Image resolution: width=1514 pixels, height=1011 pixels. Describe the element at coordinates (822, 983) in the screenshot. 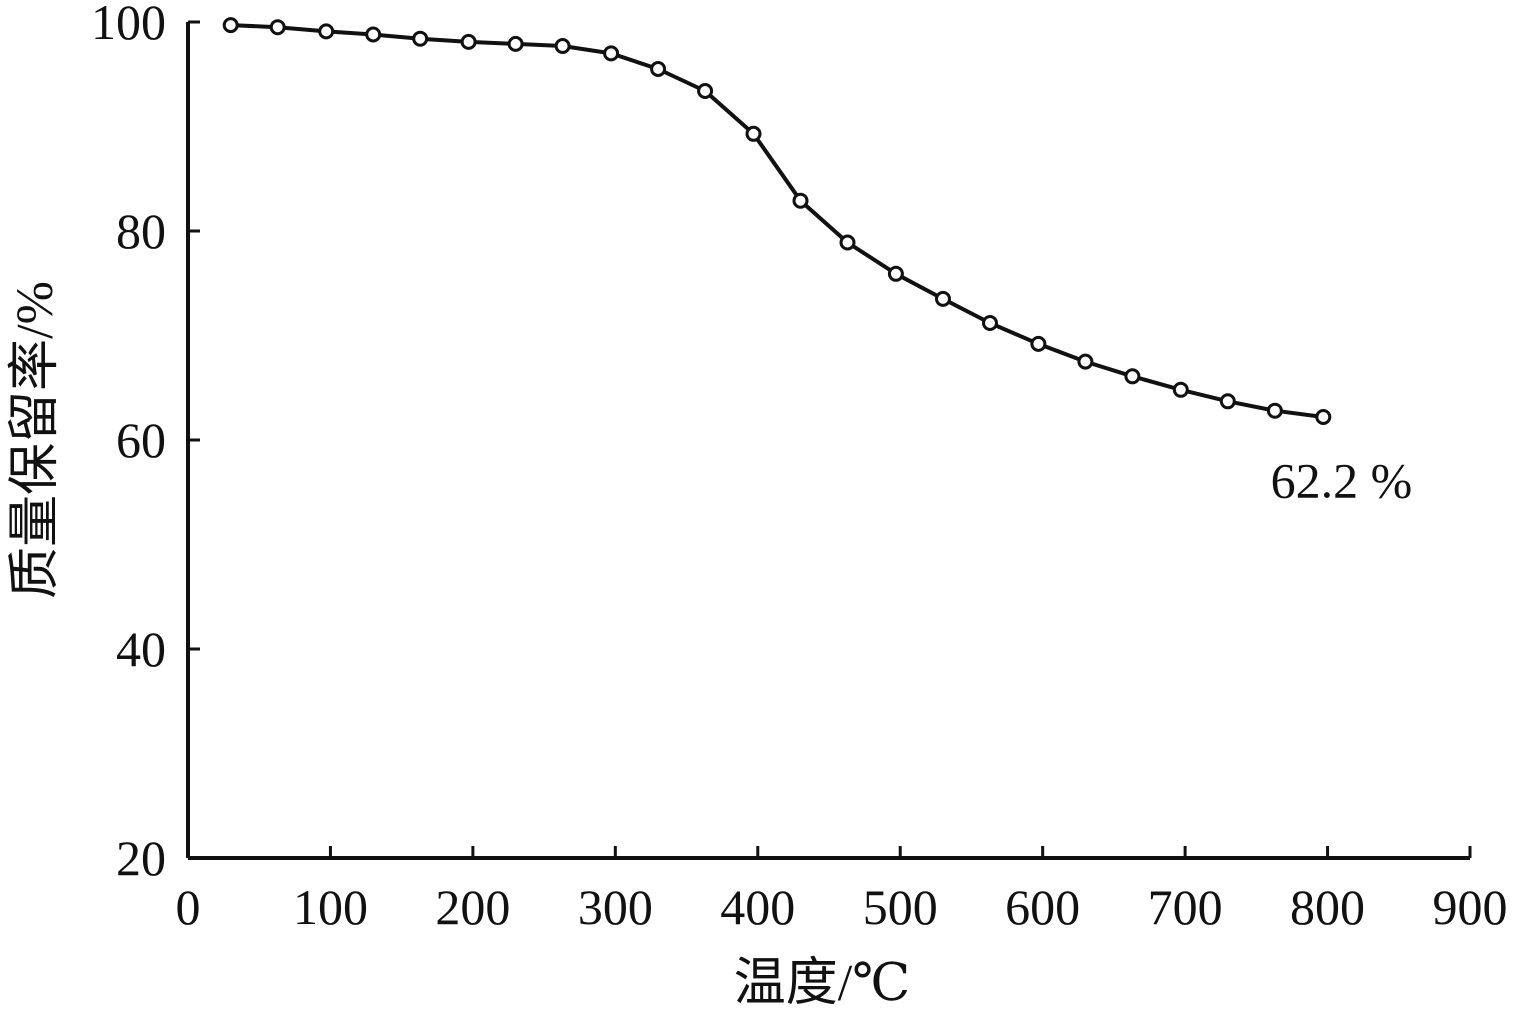

I see `x-axis-title: 温度/℃` at that location.